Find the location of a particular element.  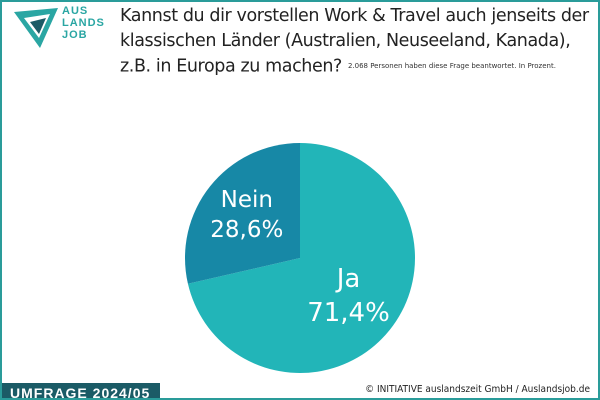

slice-label: Ja is located at coordinates (348, 279).